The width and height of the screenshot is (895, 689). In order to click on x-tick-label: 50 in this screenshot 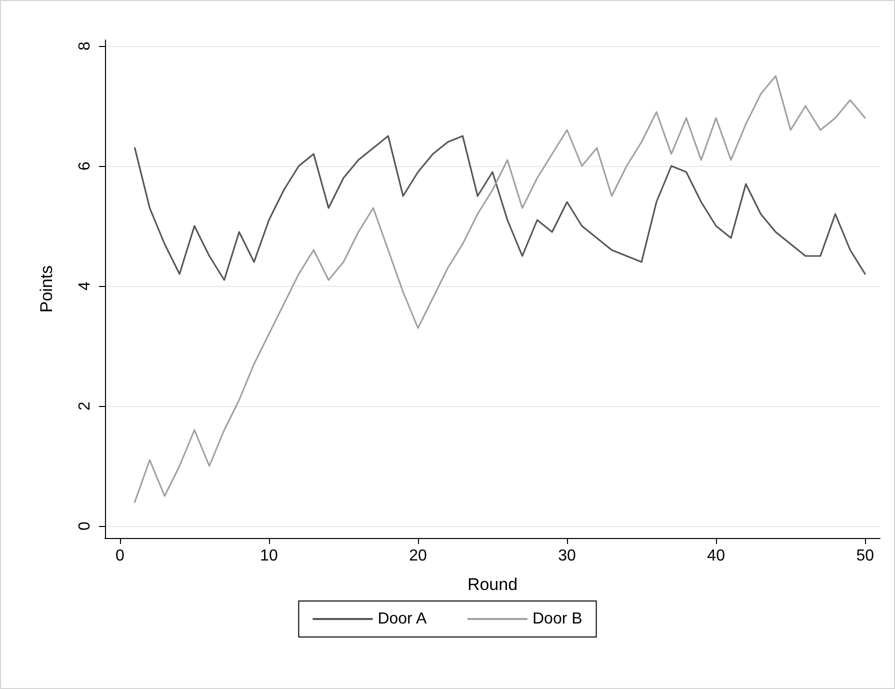, I will do `click(865, 556)`.